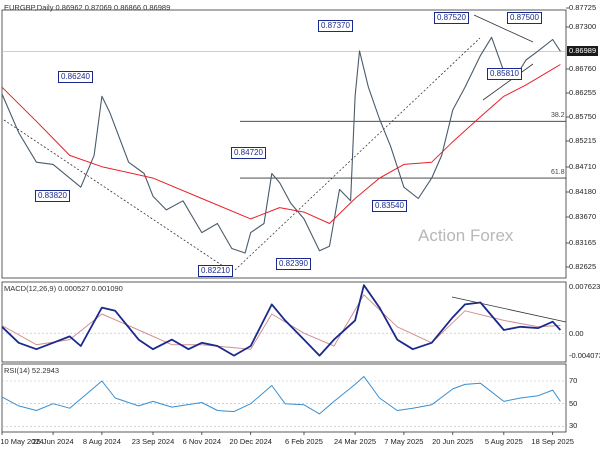  I want to click on rsi-y-tick-label: 50, so click(573, 403).